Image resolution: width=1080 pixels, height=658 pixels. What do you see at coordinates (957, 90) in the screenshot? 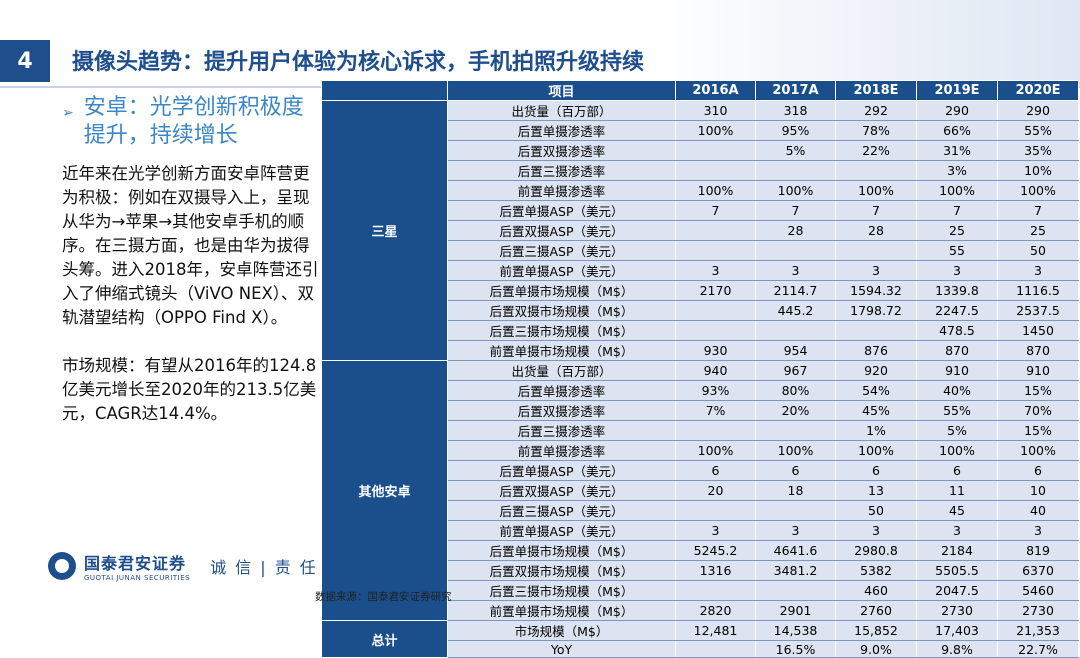
I see `header-cell: 2019E` at bounding box center [957, 90].